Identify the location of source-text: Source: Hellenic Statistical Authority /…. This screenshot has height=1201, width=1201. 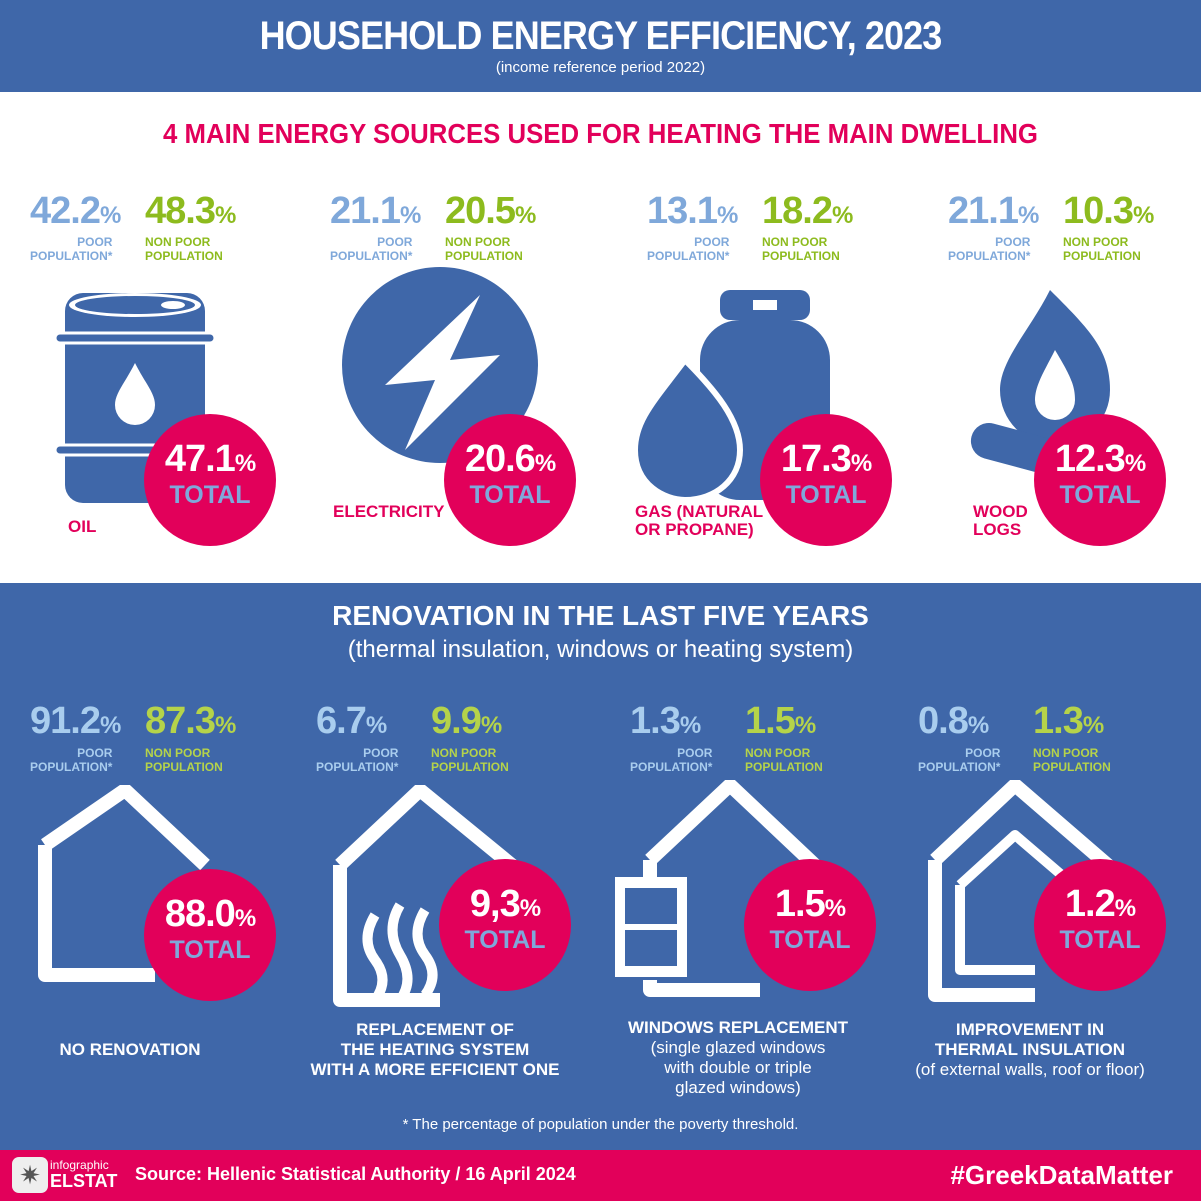
(355, 1174).